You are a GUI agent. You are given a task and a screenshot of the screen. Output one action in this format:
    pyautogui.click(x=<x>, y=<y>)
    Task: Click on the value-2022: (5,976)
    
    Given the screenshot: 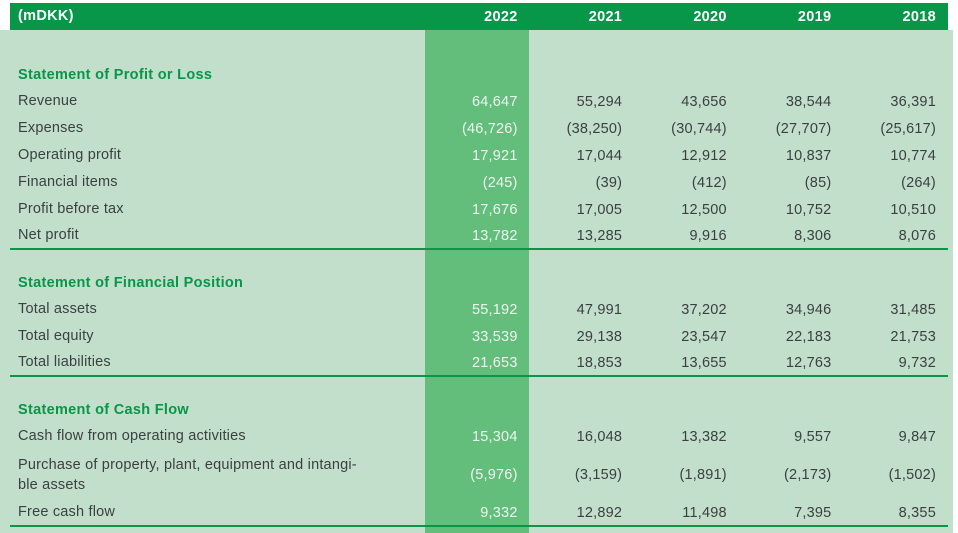 What is the action you would take?
    pyautogui.click(x=494, y=475)
    